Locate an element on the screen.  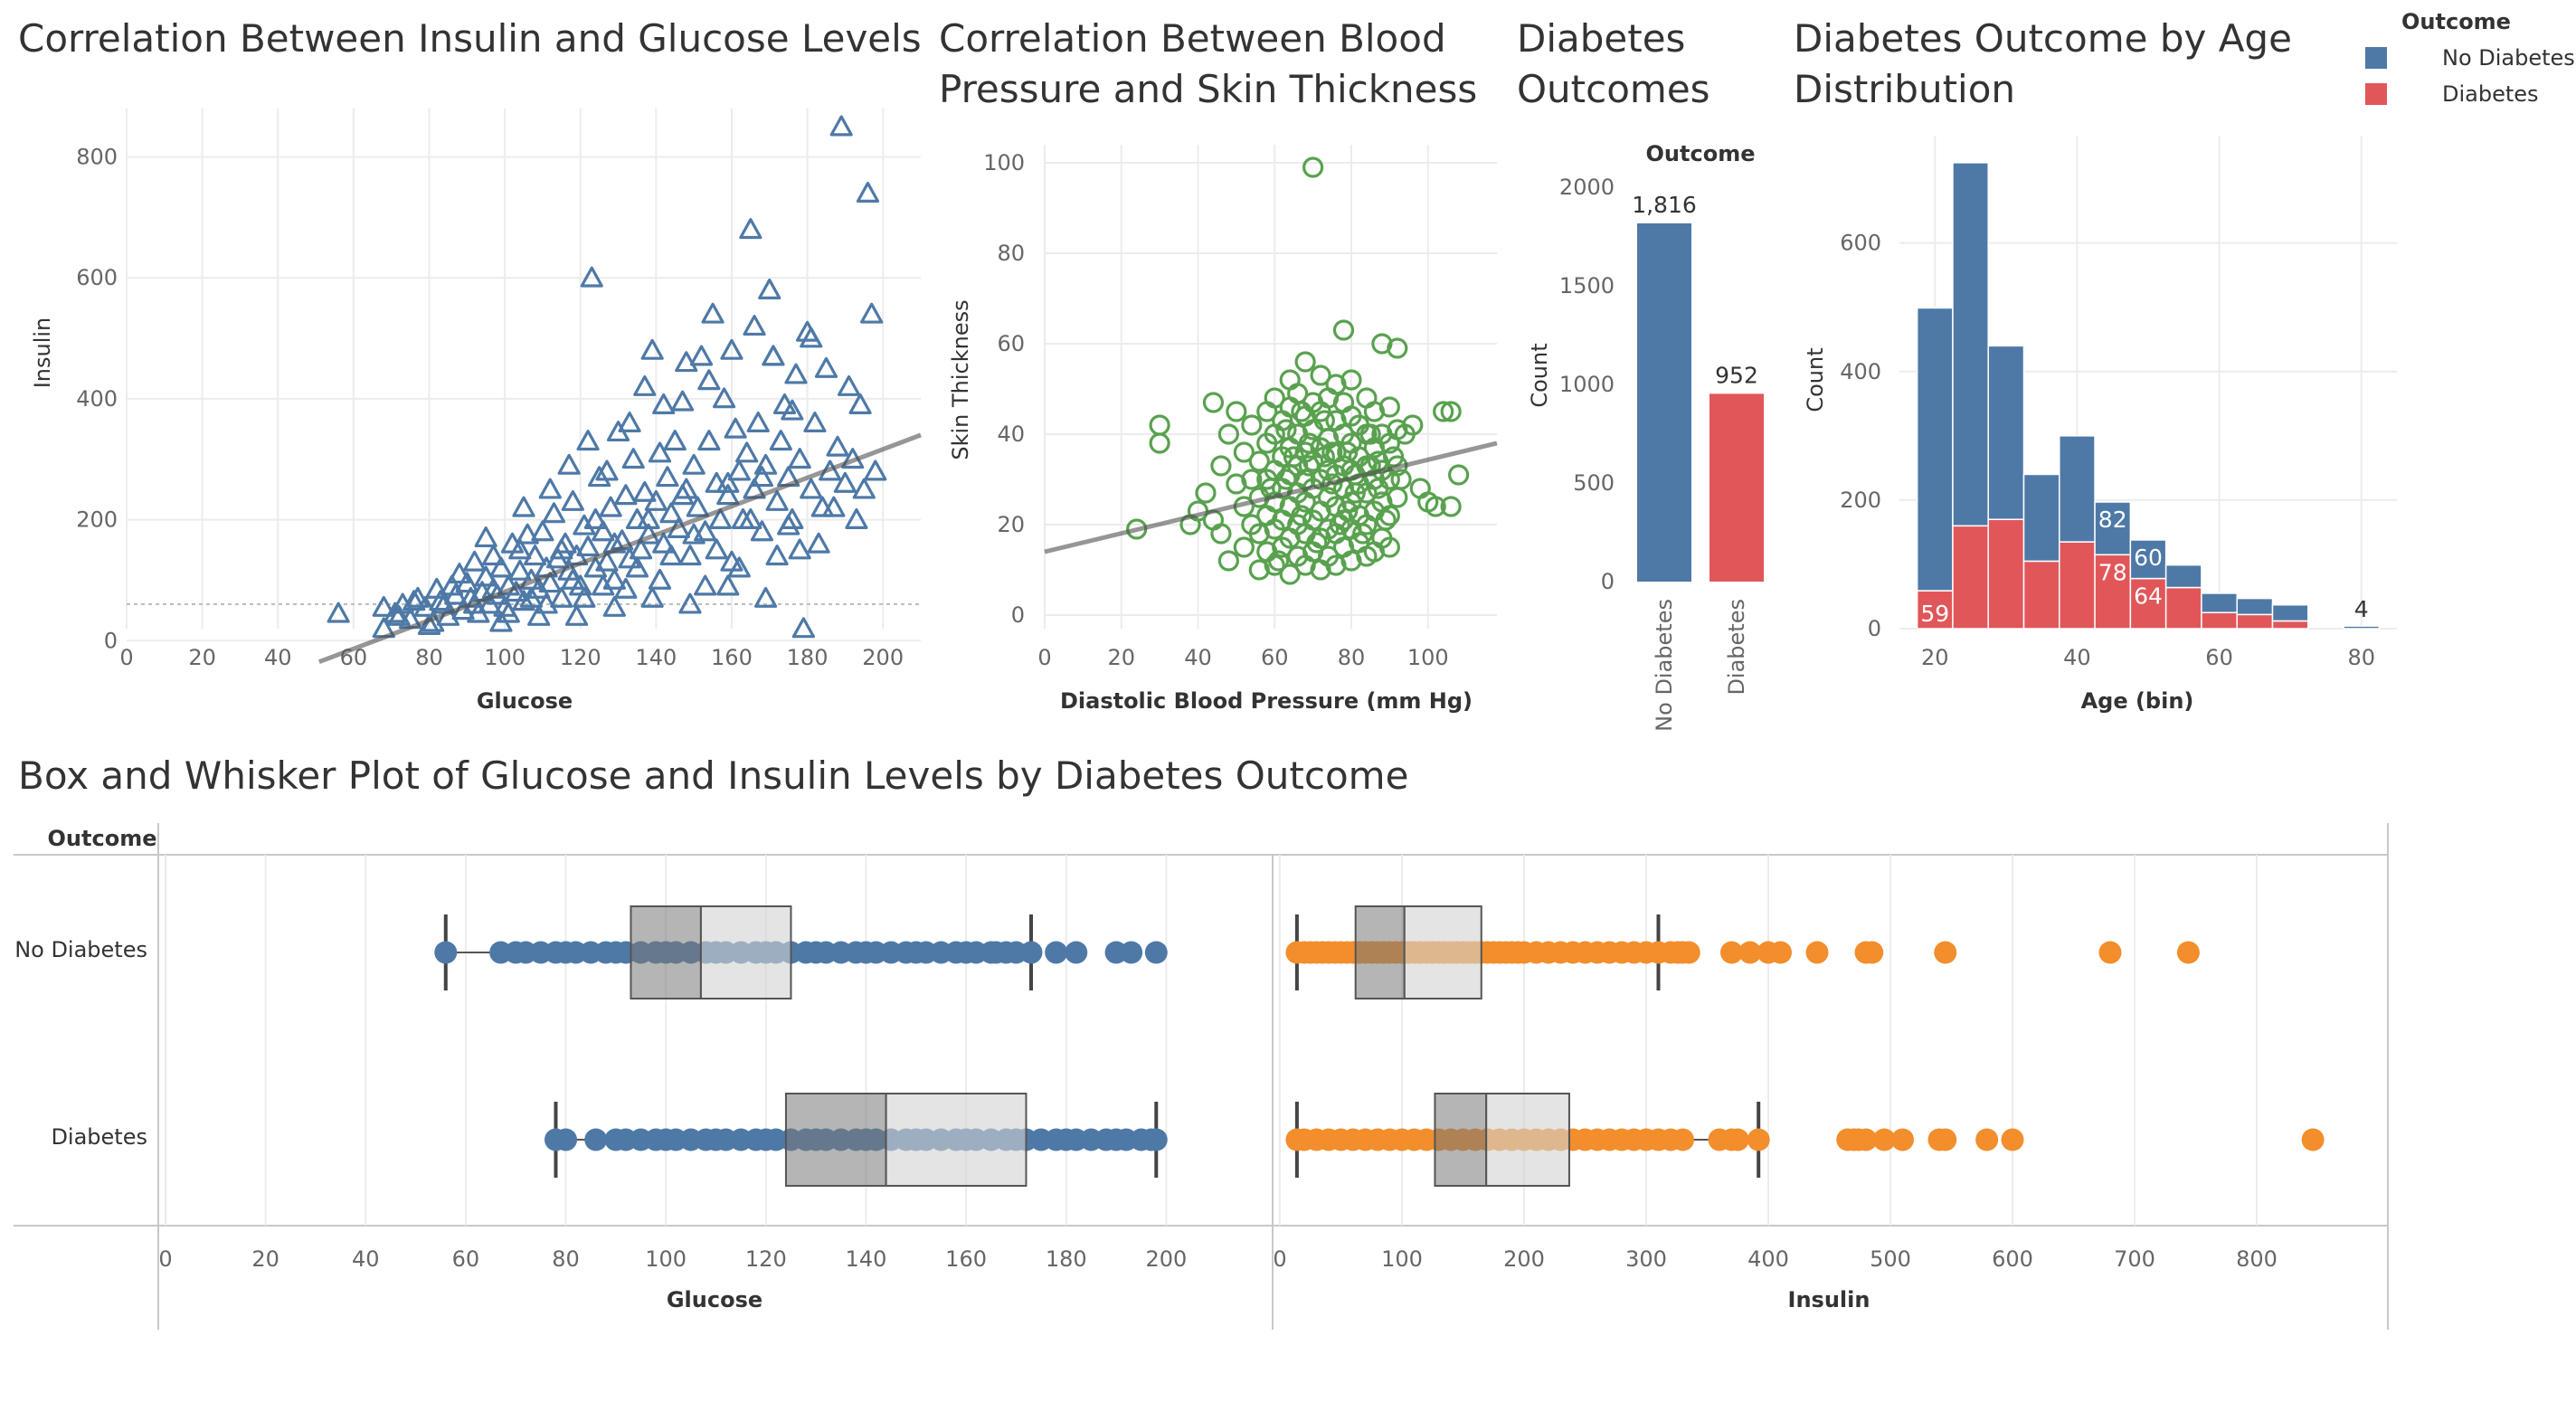
y-tick-label: 20 is located at coordinates (1011, 524).